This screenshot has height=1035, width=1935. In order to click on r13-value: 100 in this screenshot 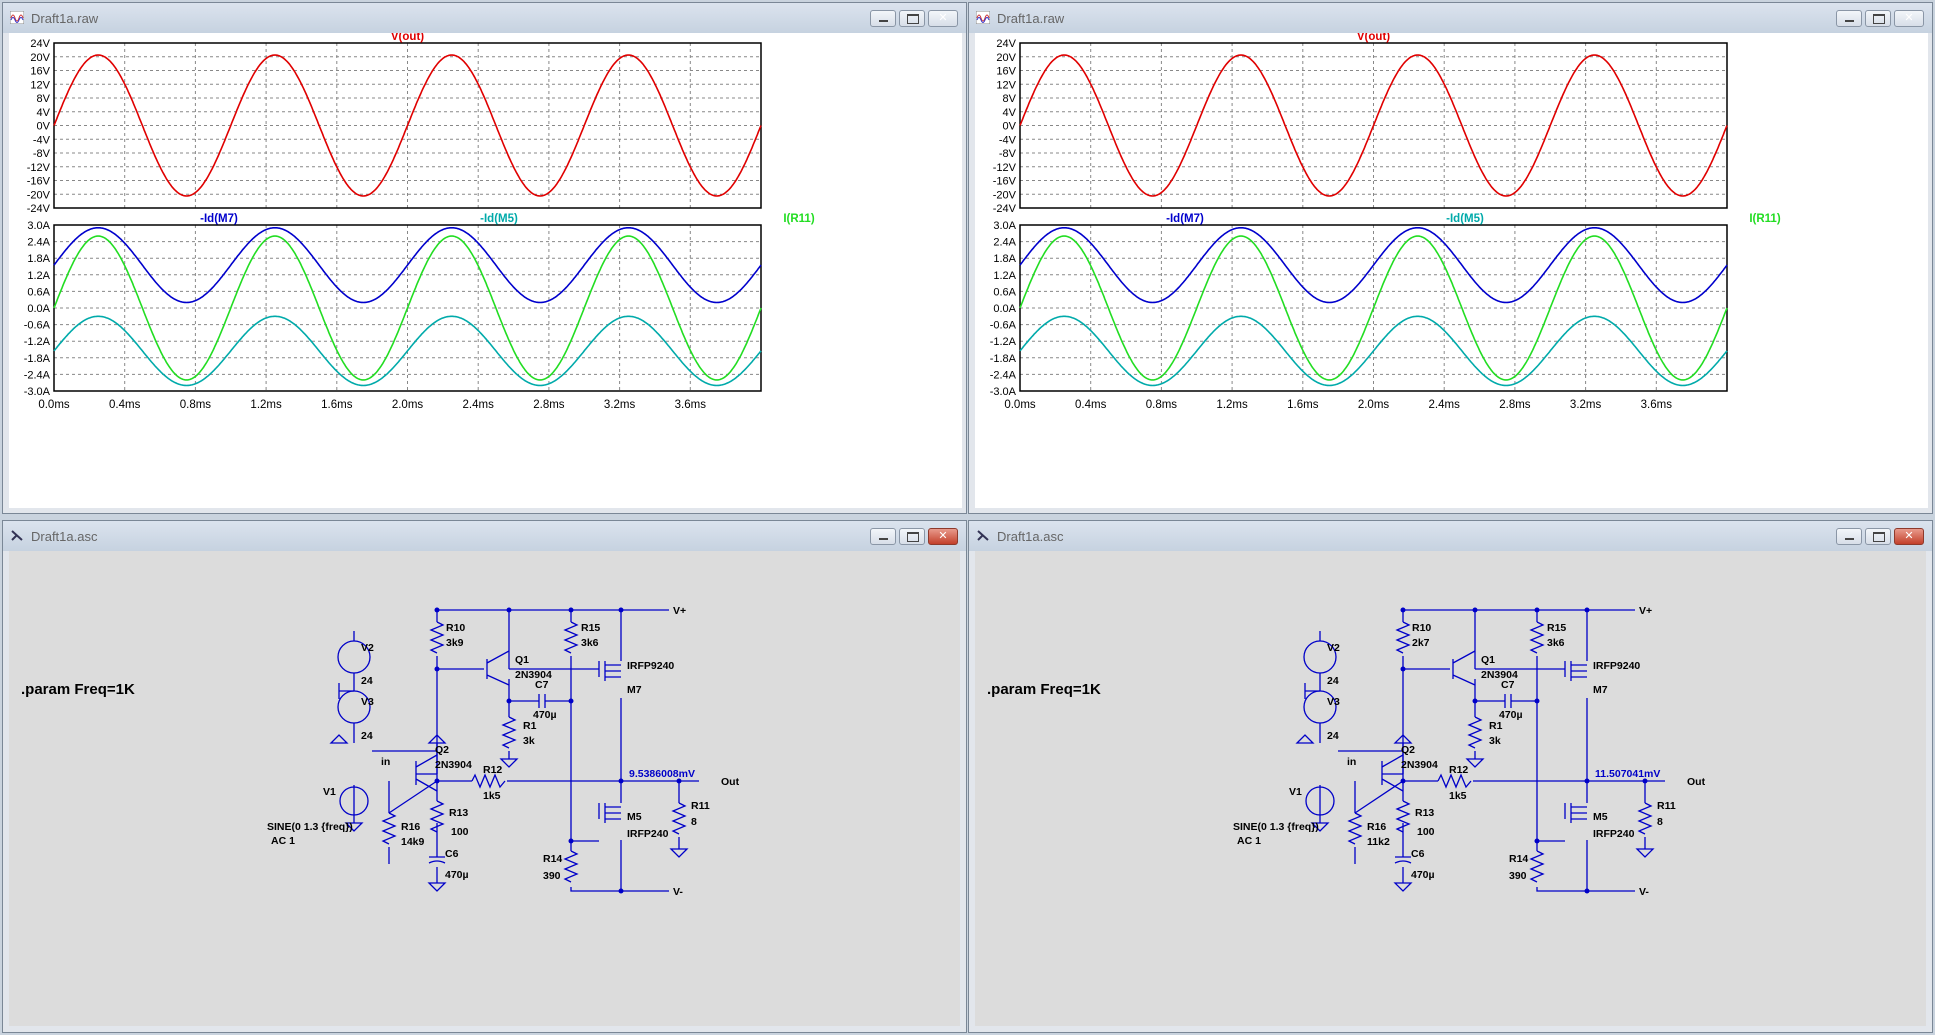, I will do `click(1426, 832)`.